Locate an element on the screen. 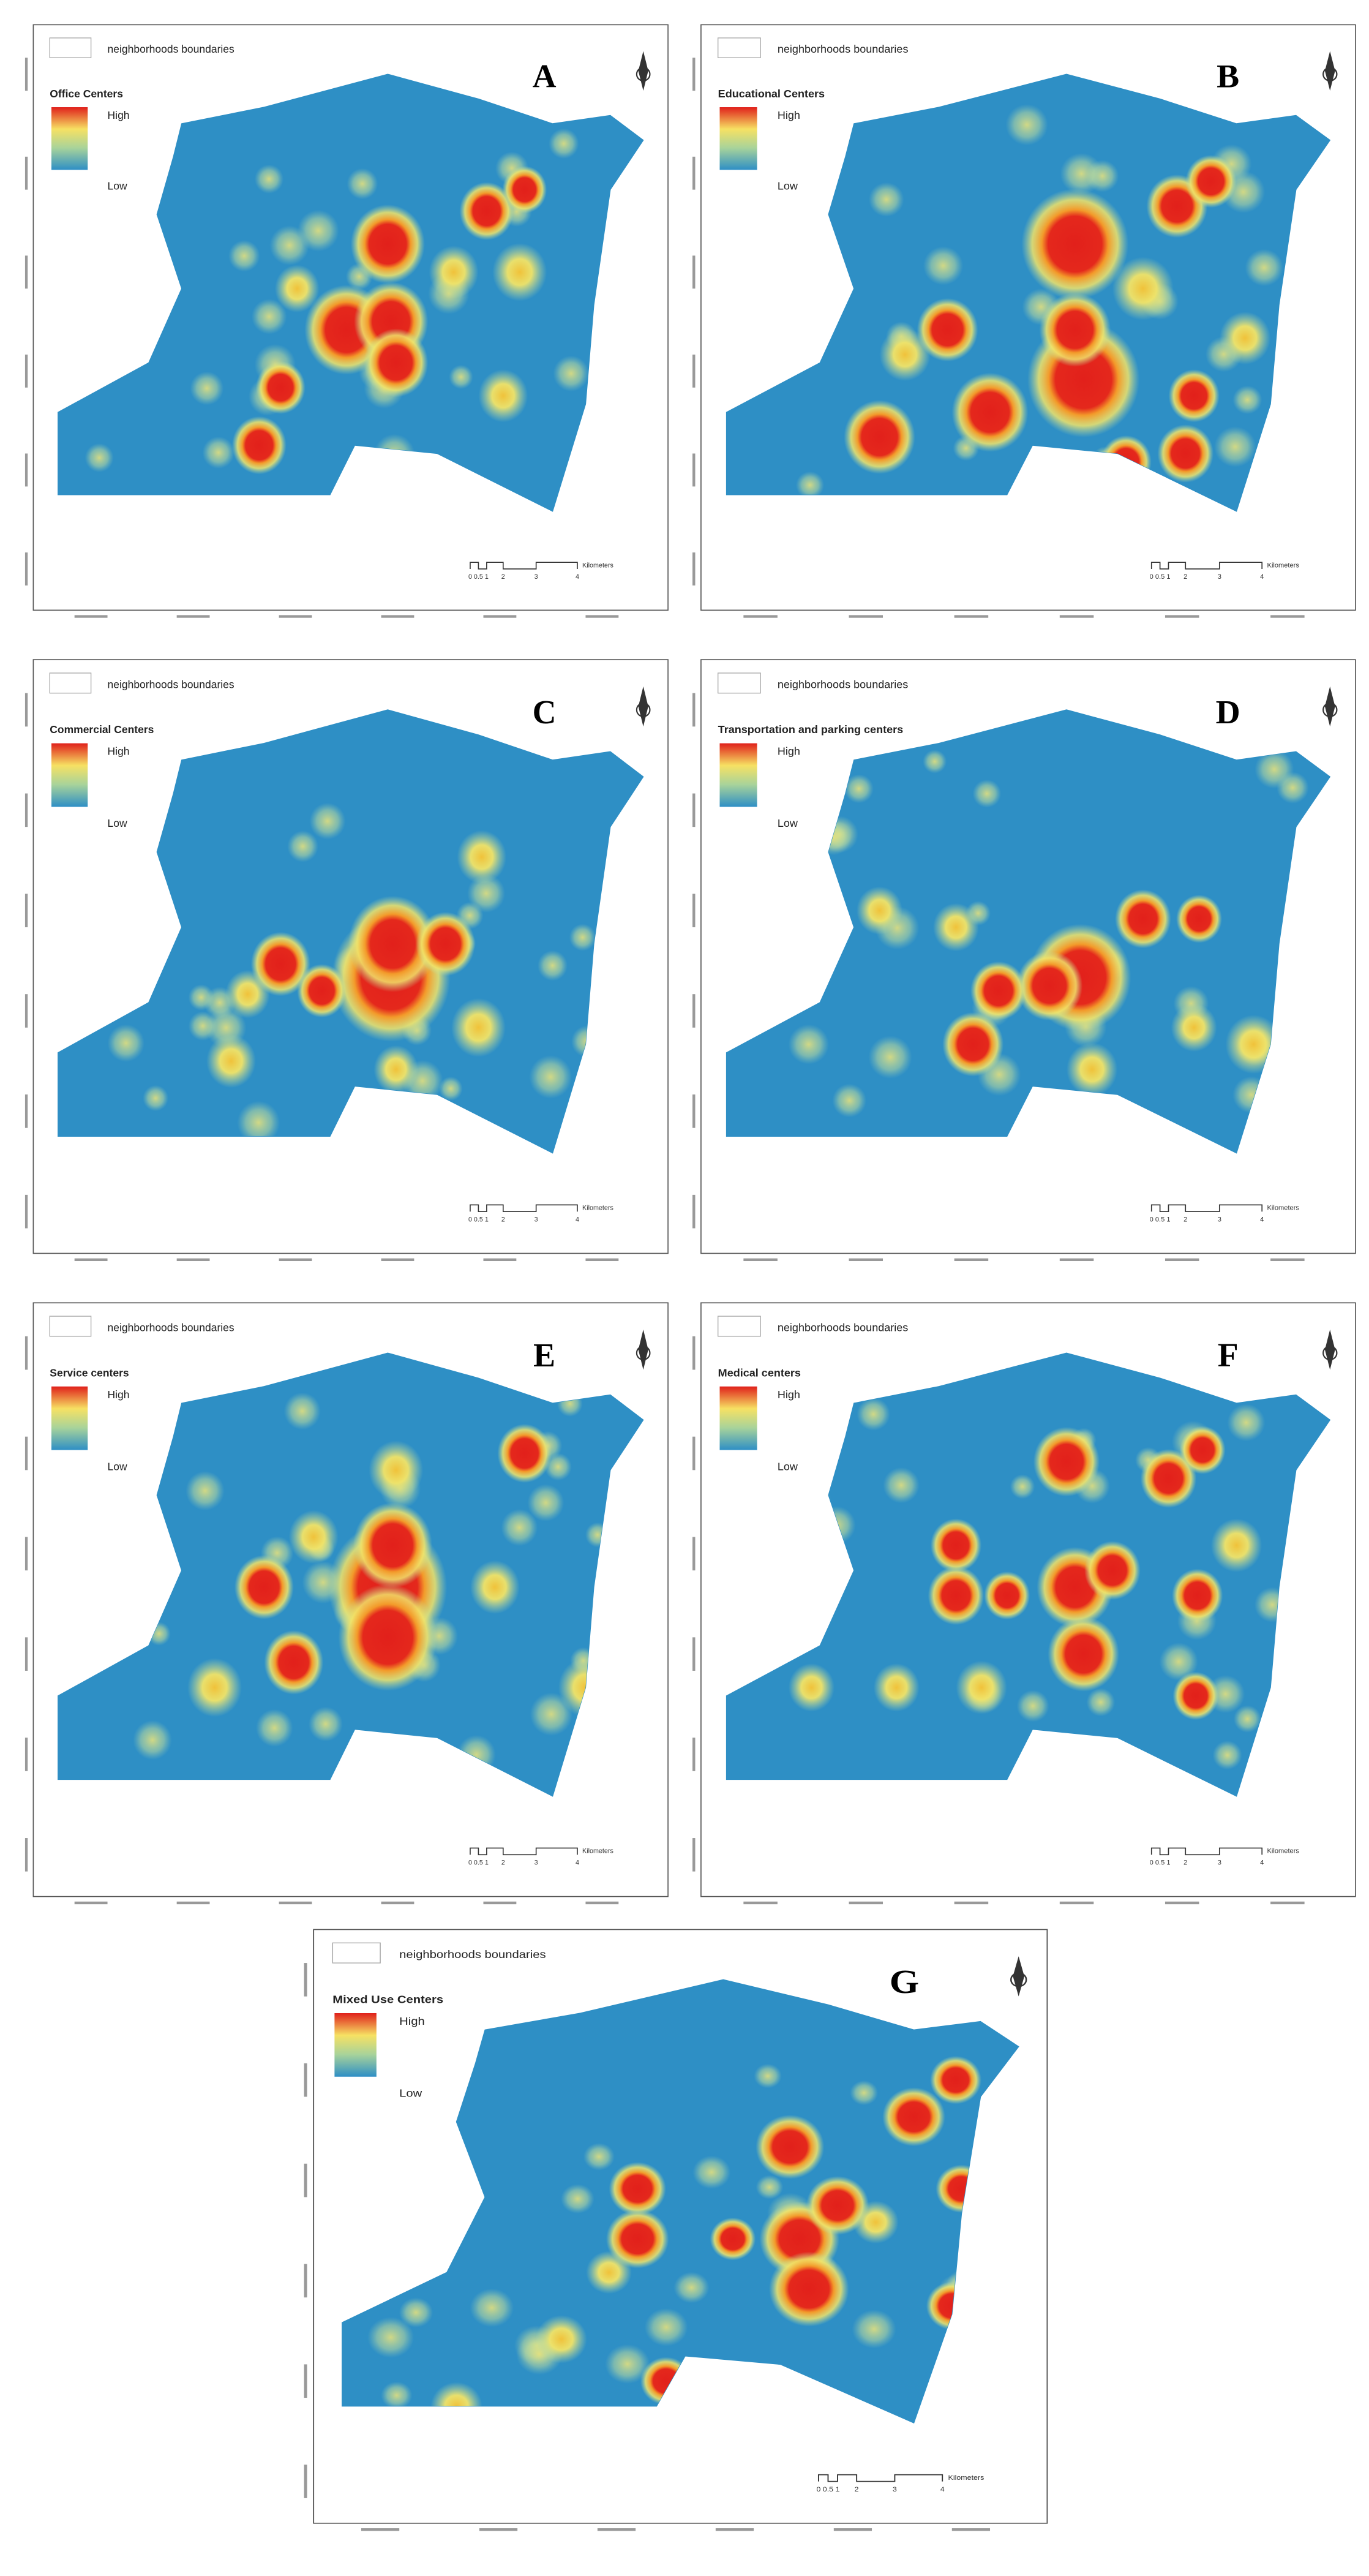 The width and height of the screenshot is (1369, 2576). scale-bar is located at coordinates (1206, 566).